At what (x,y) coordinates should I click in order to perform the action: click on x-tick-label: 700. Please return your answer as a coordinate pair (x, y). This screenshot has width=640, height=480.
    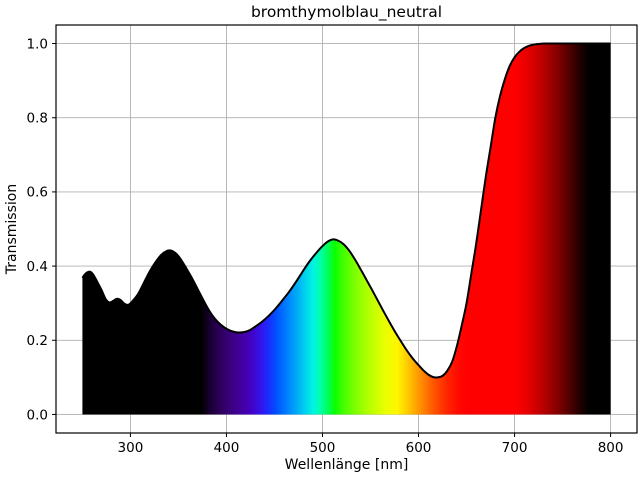
    Looking at the image, I should click on (515, 448).